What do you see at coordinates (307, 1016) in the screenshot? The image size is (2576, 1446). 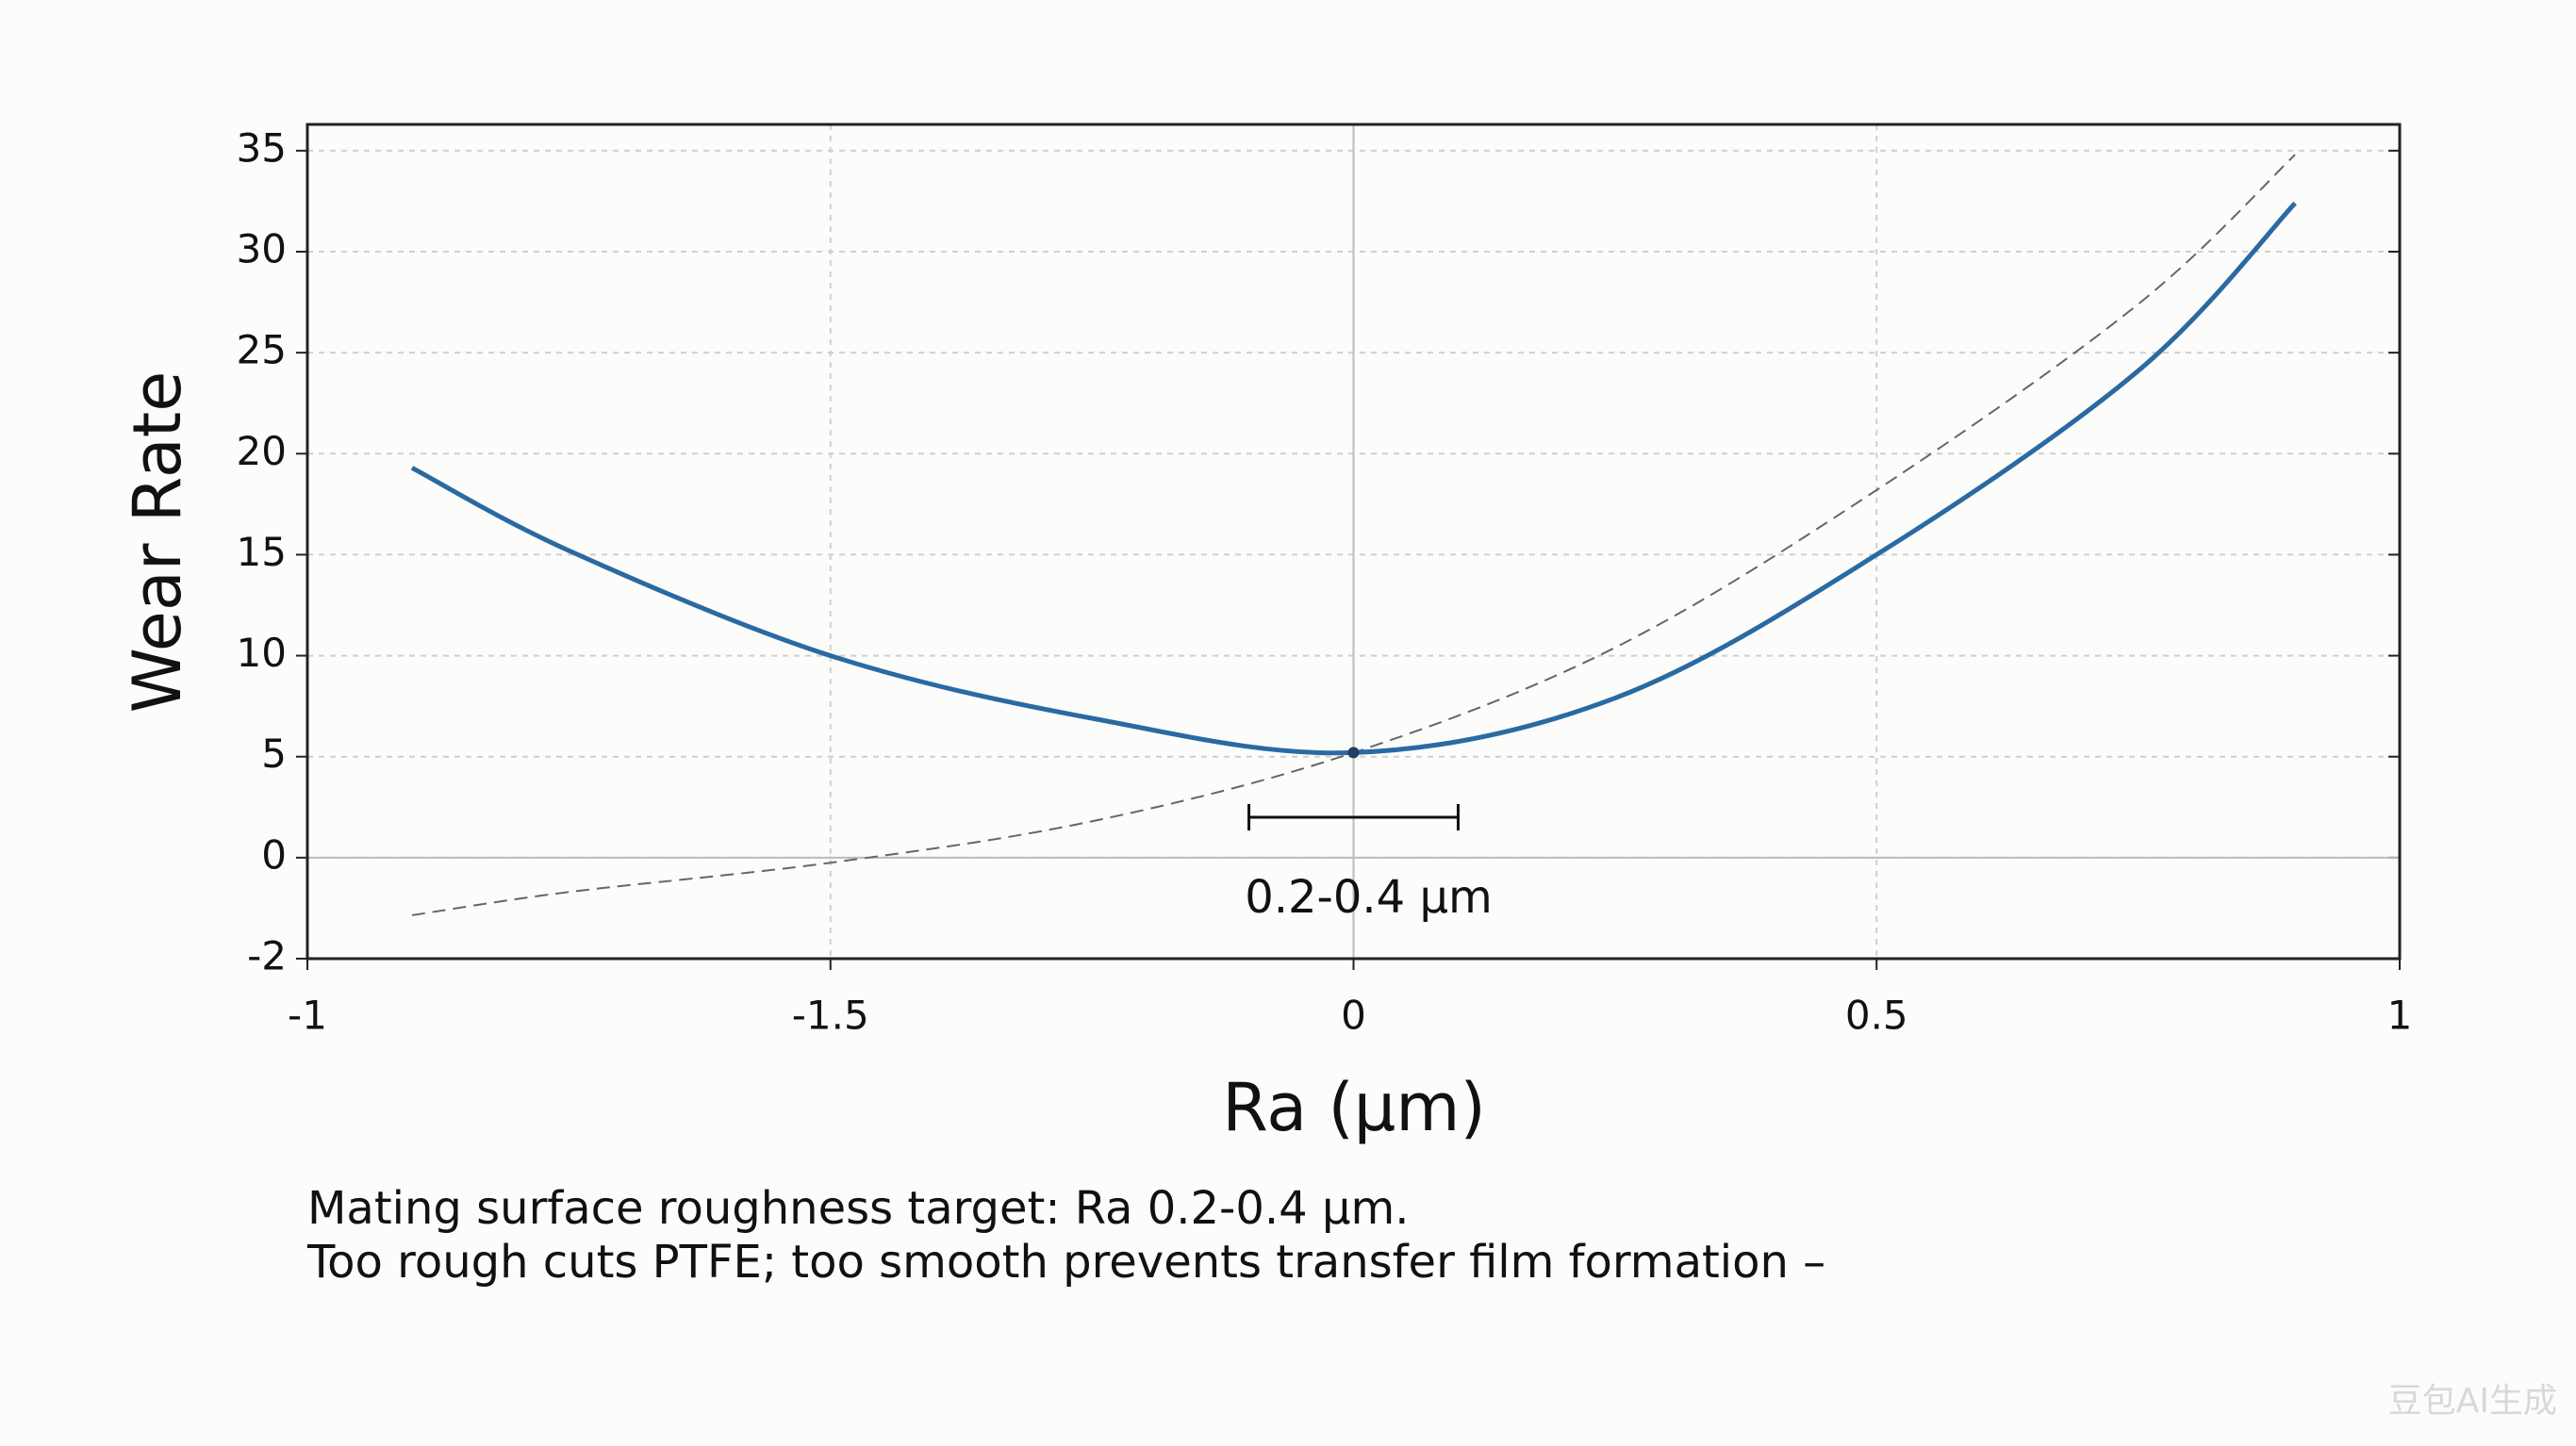 I see `x-tick-label: -1` at bounding box center [307, 1016].